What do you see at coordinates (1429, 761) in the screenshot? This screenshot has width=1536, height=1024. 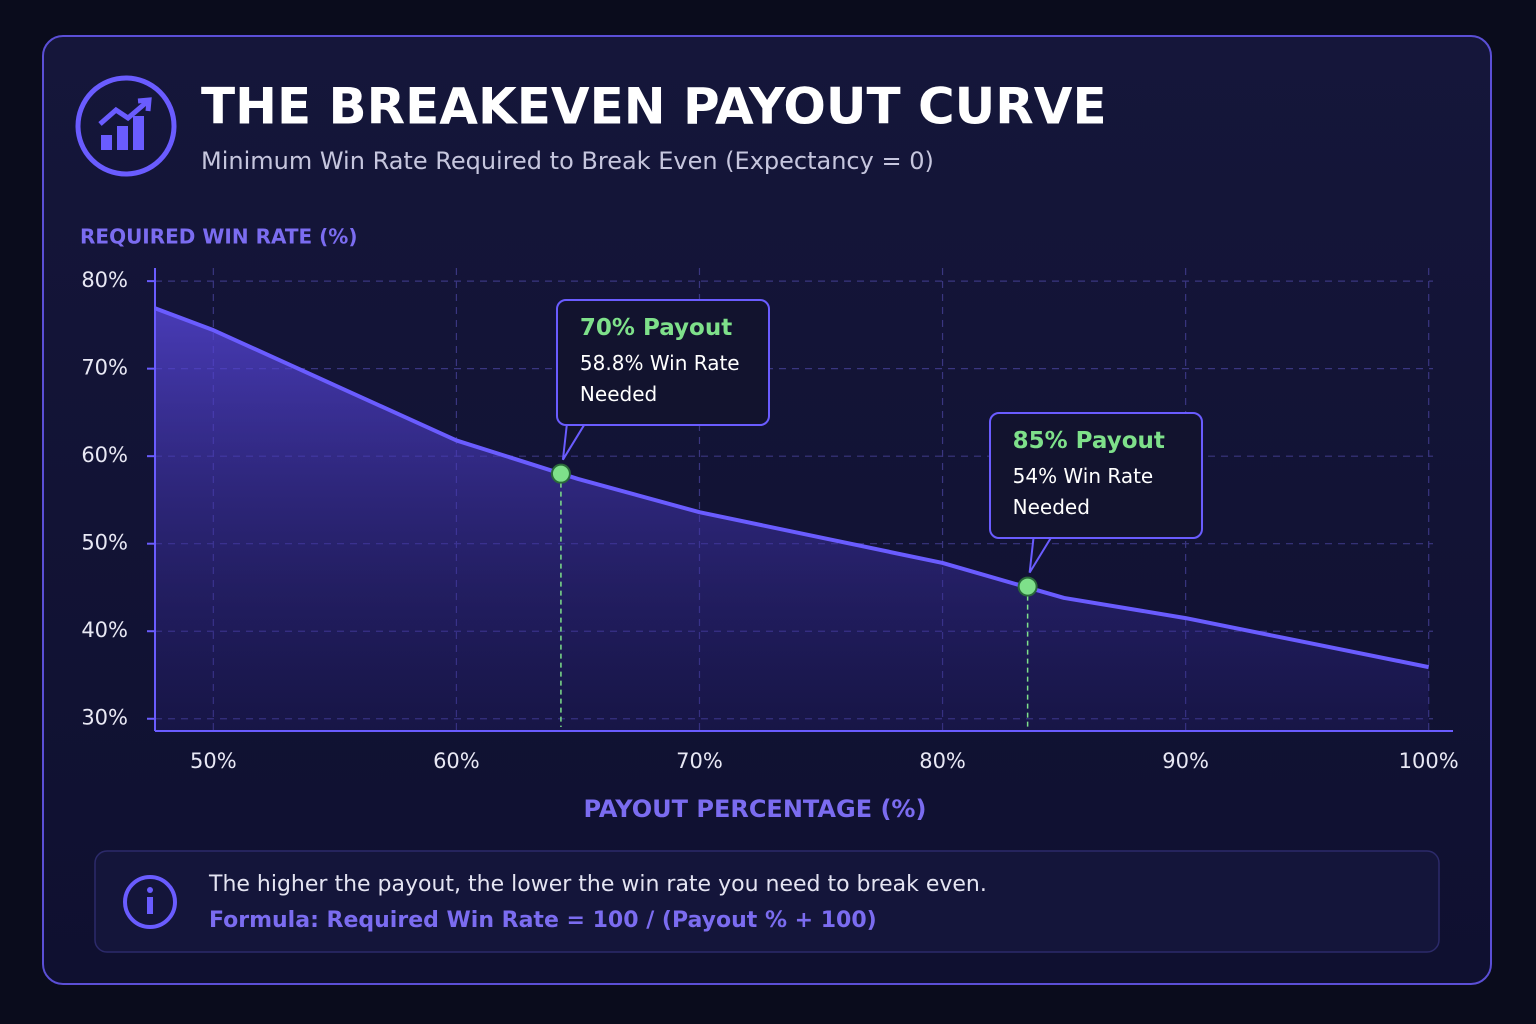 I see `x-tick-label: 100%` at bounding box center [1429, 761].